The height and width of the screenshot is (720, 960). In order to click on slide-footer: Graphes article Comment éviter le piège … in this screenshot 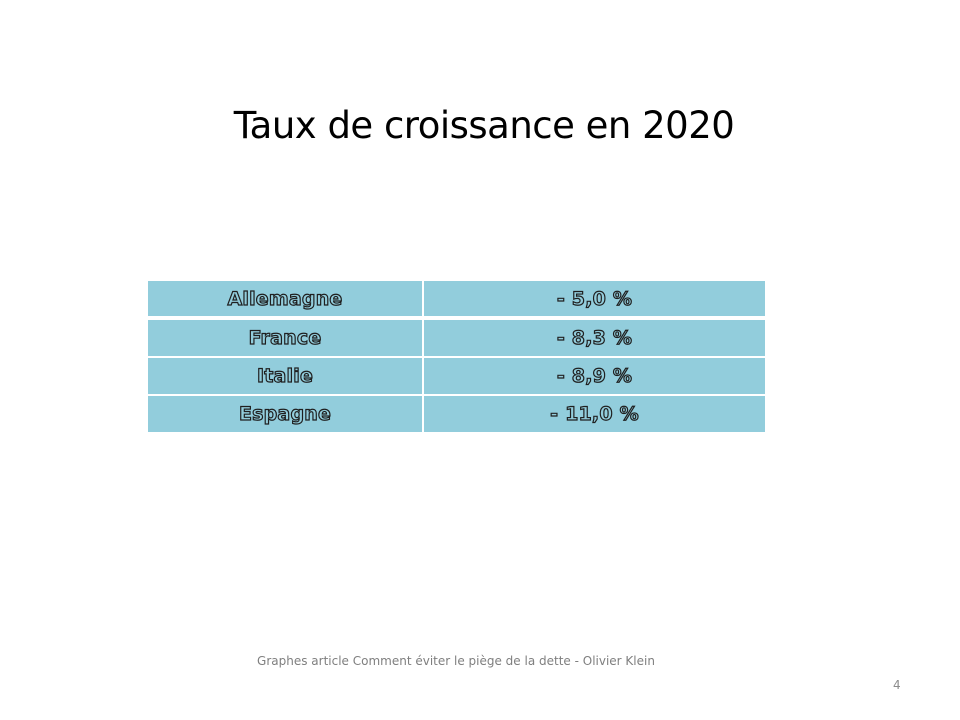, I will do `click(456, 661)`.